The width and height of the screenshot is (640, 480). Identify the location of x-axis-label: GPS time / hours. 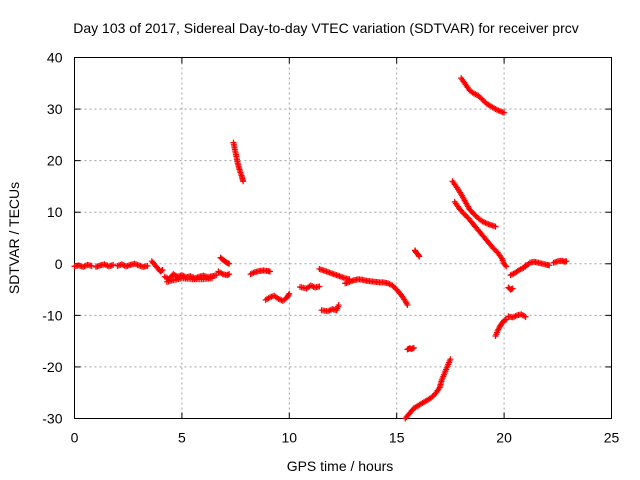
(340, 466).